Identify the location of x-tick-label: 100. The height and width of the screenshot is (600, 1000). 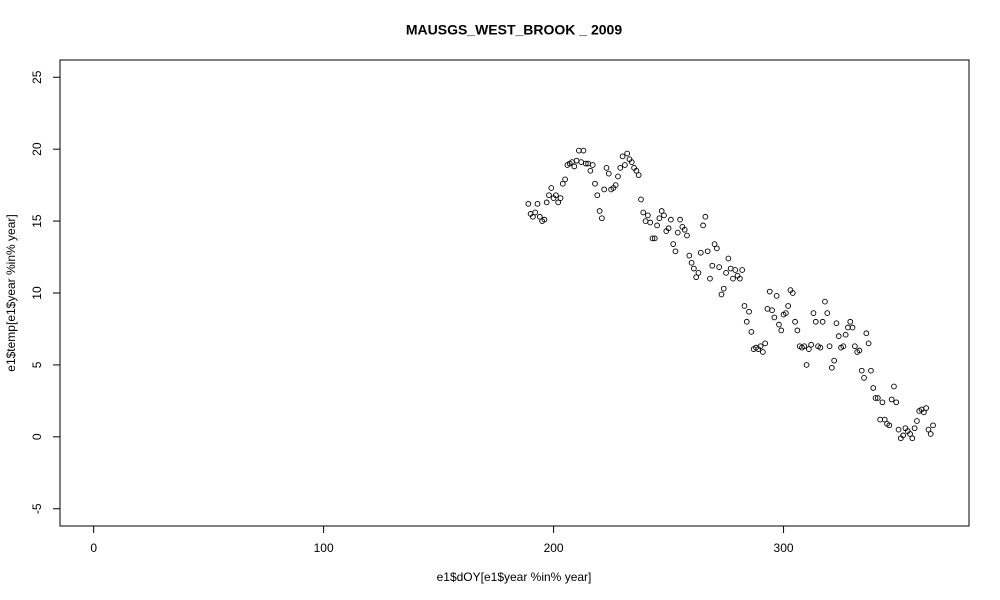
(324, 548).